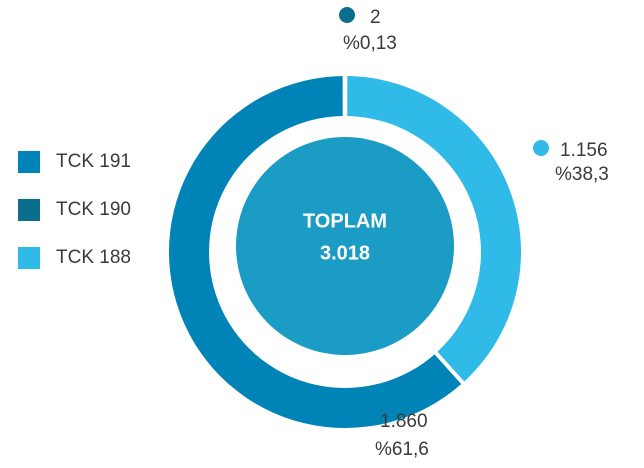  What do you see at coordinates (93, 257) in the screenshot?
I see `legend-label: TCK 188` at bounding box center [93, 257].